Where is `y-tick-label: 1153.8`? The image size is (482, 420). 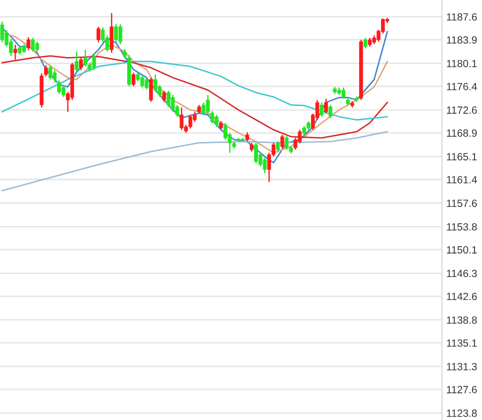 y-tick-label: 1153.8 is located at coordinates (461, 227).